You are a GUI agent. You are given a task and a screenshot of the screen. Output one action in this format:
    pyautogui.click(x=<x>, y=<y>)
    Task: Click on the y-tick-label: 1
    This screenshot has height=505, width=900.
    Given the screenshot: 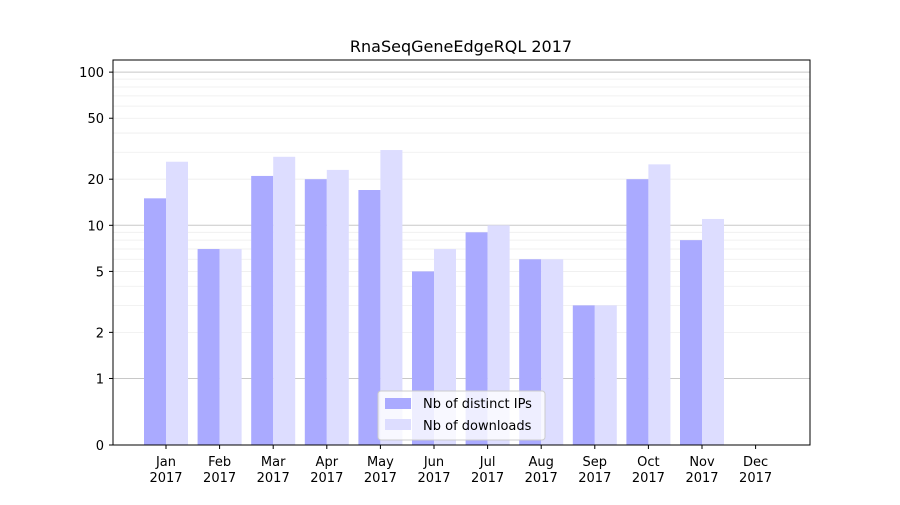 What is the action you would take?
    pyautogui.click(x=100, y=379)
    